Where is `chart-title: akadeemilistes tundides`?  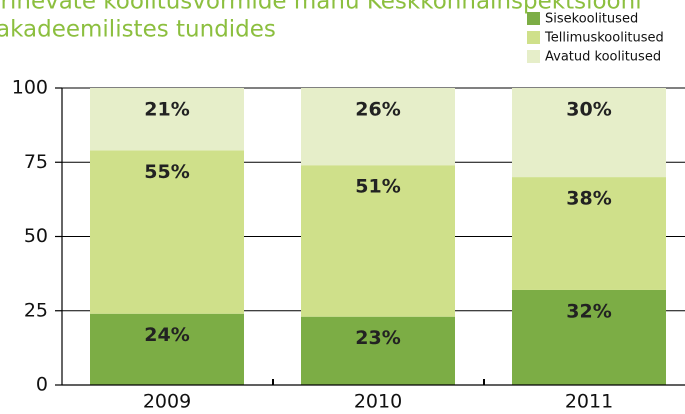 chart-title: akadeemilistes tundides is located at coordinates (138, 30).